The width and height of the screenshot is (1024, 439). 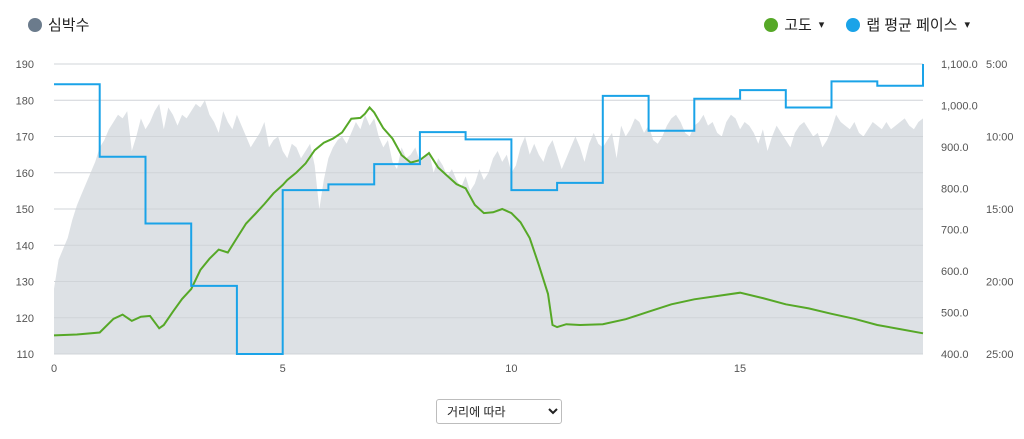 I want to click on legend-pace: 랩 평균 페이스 ▾, so click(x=908, y=24).